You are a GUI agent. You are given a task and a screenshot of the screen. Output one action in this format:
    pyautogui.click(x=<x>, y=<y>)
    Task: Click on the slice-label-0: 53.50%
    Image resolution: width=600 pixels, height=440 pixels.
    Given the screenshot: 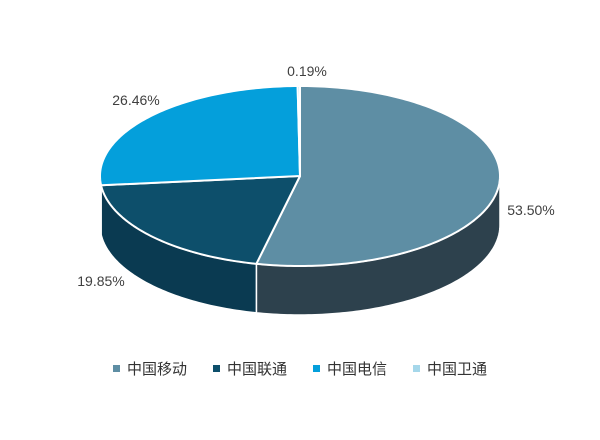 What is the action you would take?
    pyautogui.click(x=531, y=210)
    